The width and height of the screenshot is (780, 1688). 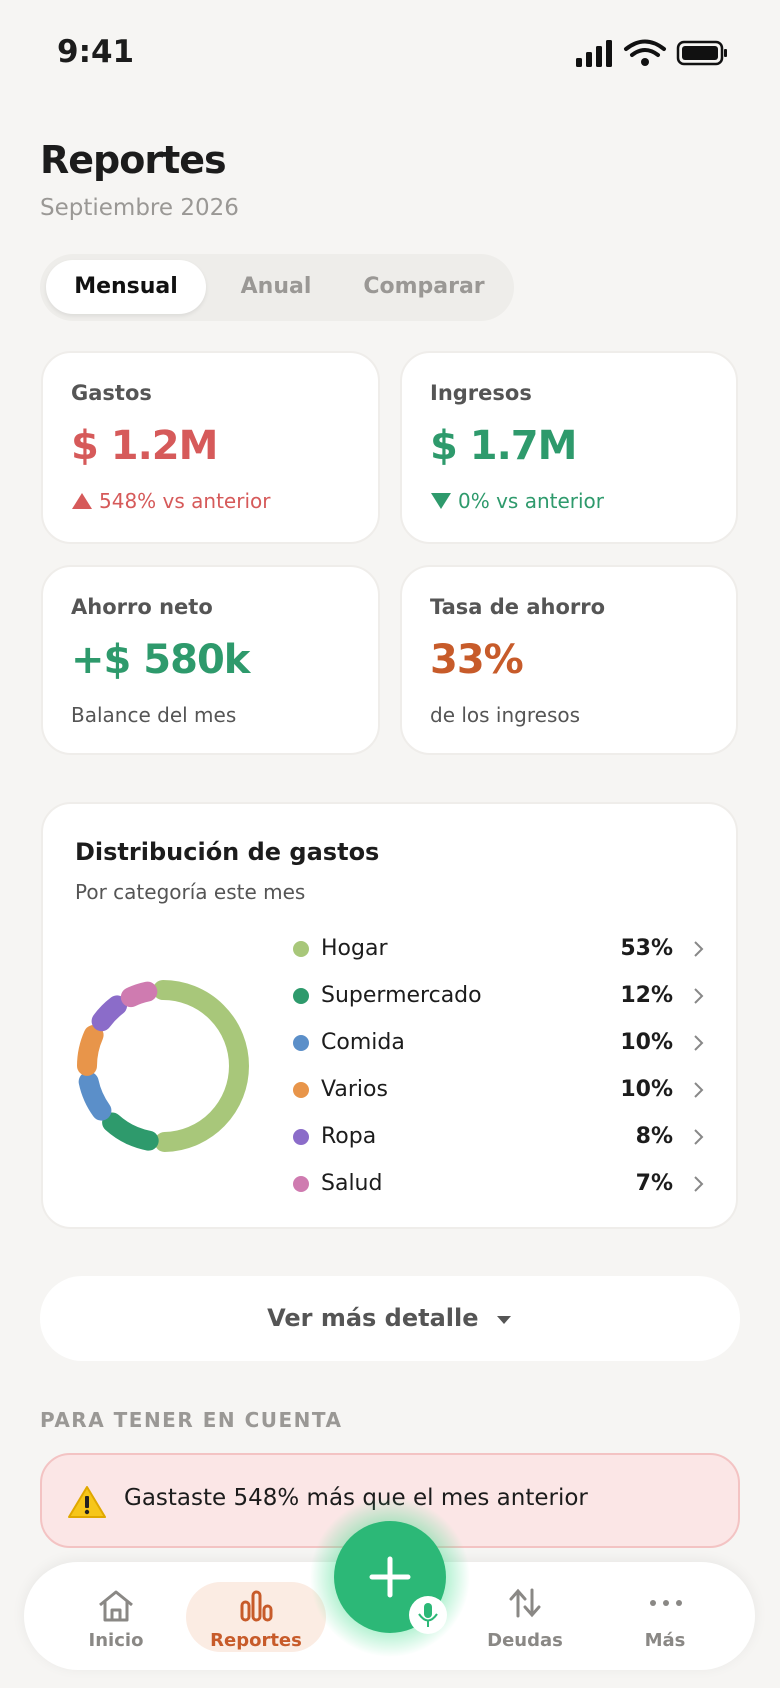 I want to click on legend-name: Supermercado, so click(x=401, y=995).